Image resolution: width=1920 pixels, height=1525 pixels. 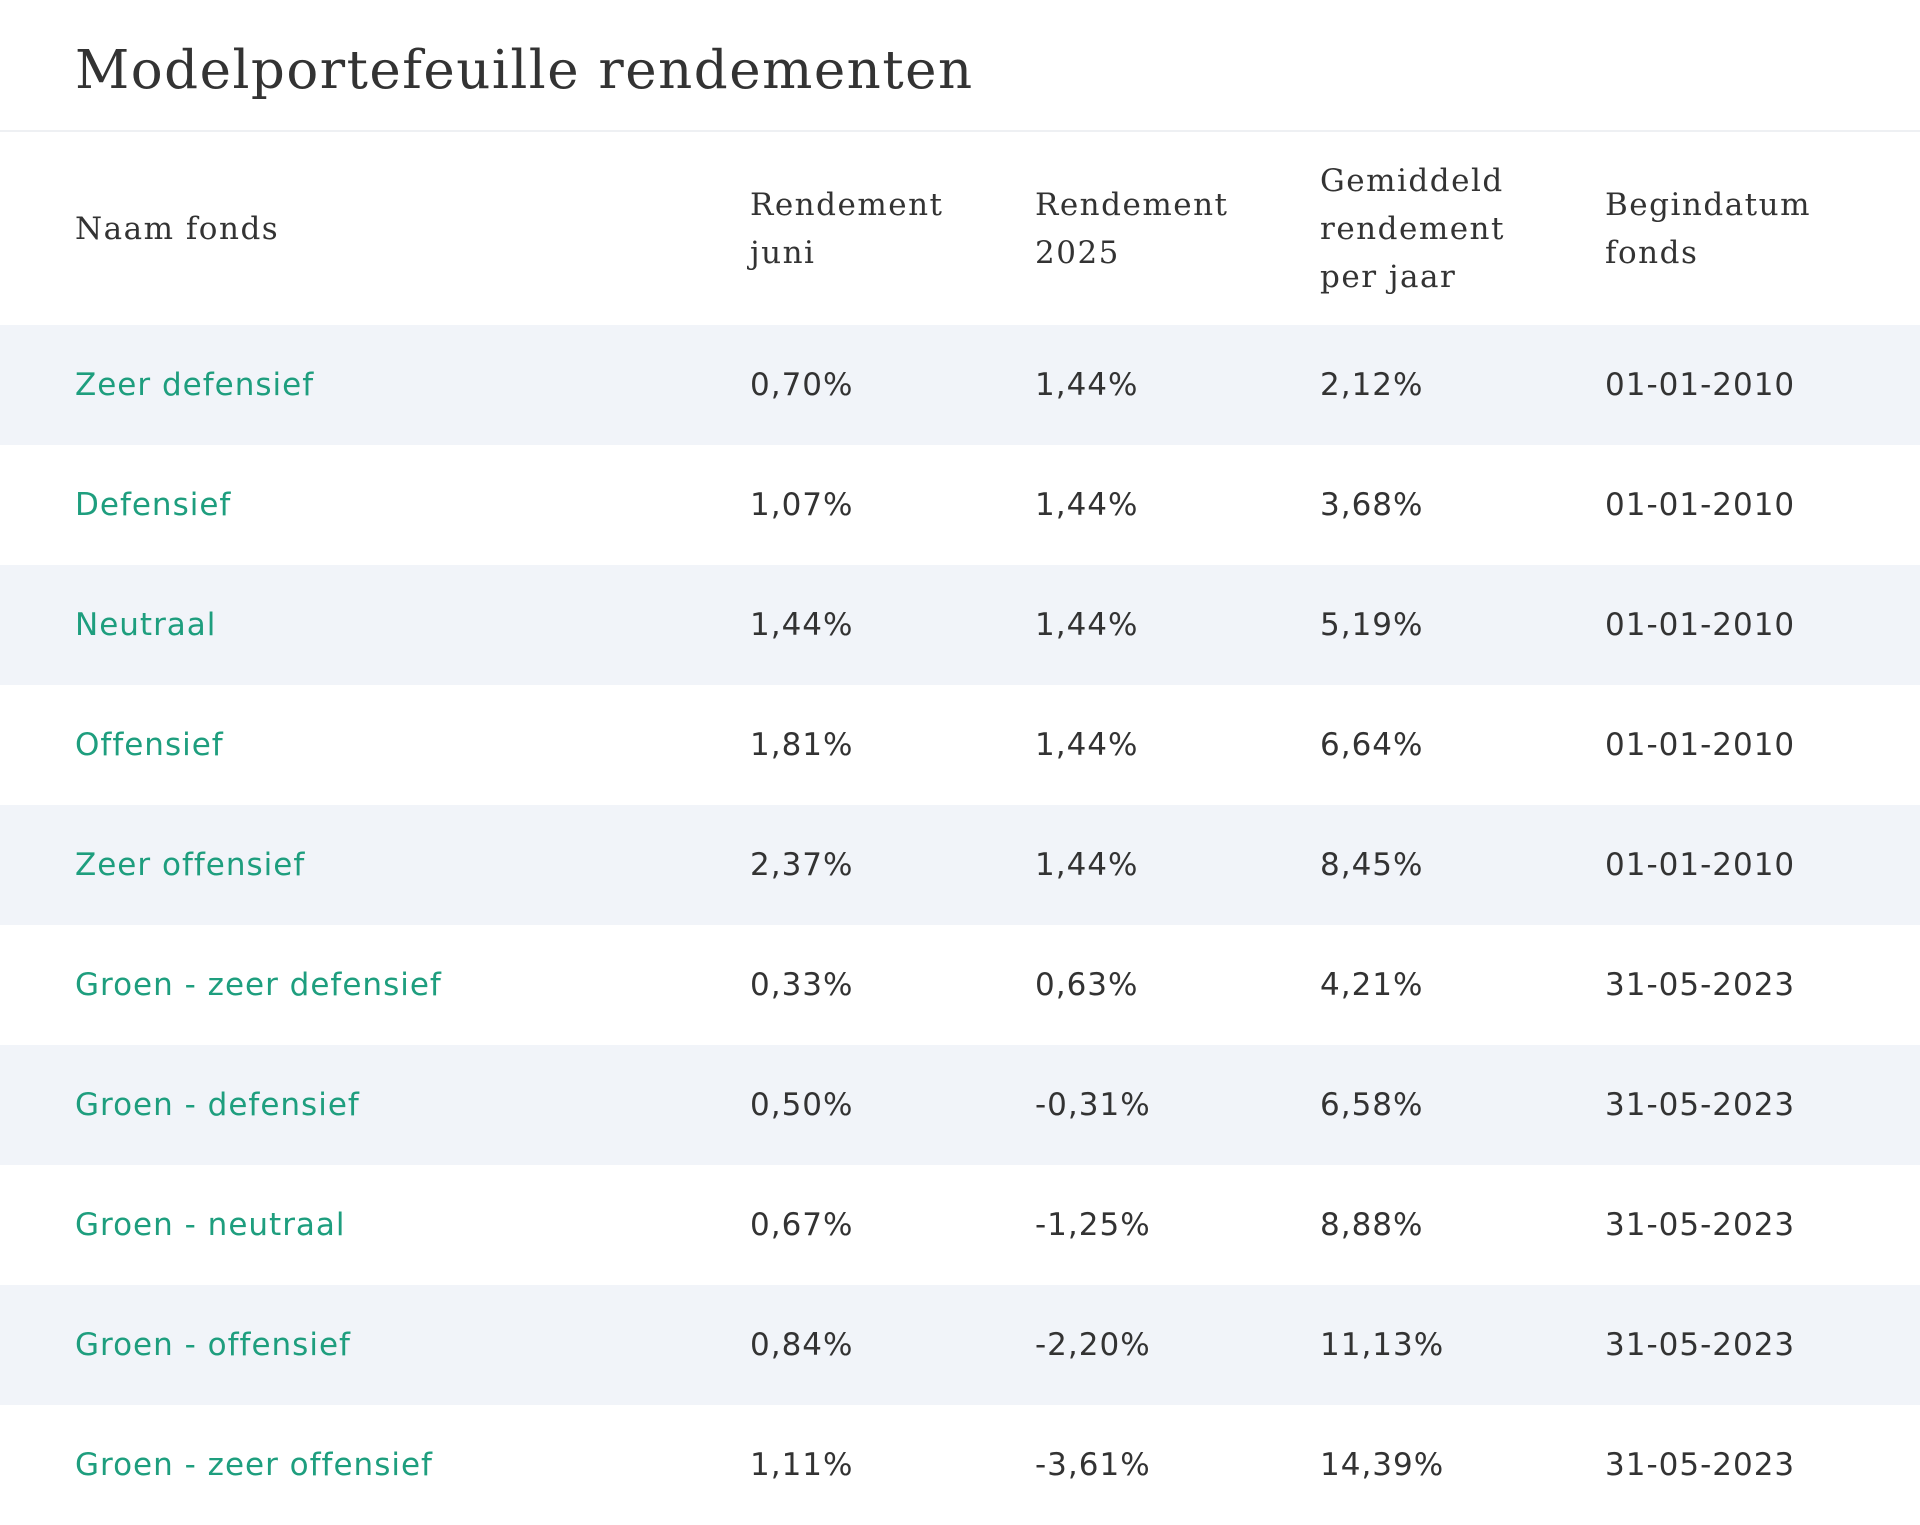 I want to click on return-june-cell: 0,70%, so click(x=802, y=385).